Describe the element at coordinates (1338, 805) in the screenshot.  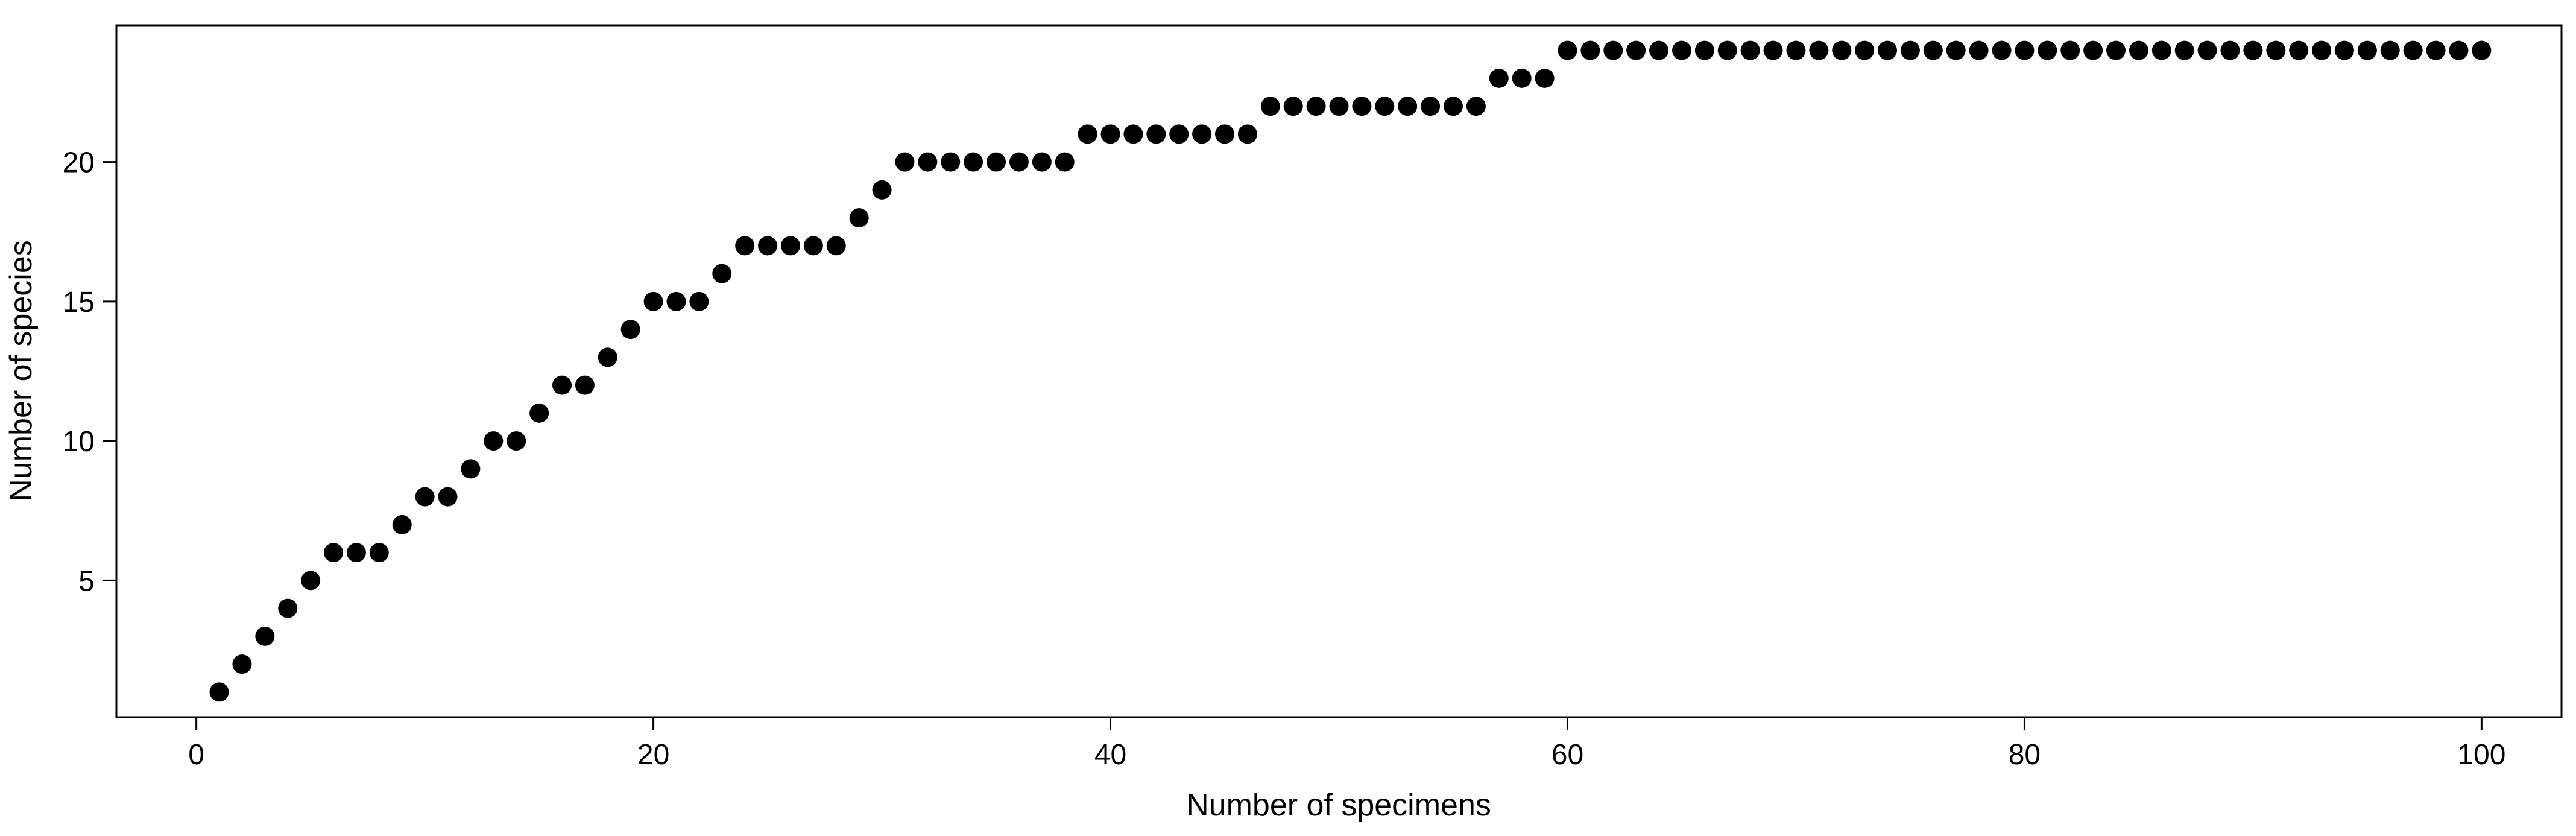
I see `x-axis-title: Number of specimens` at that location.